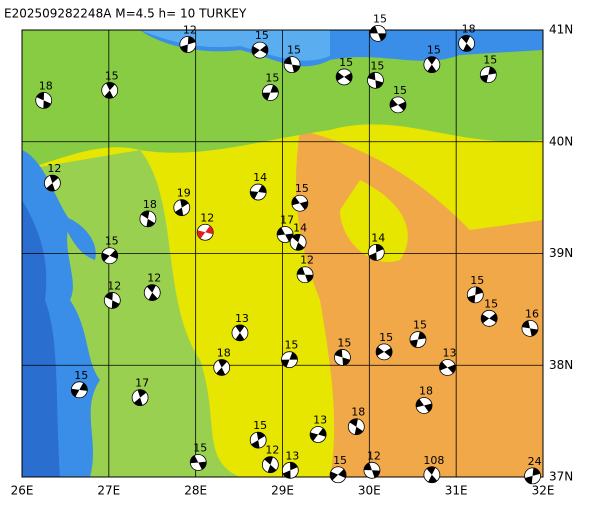  I want to click on focal-mechanism: 14, so click(258, 186).